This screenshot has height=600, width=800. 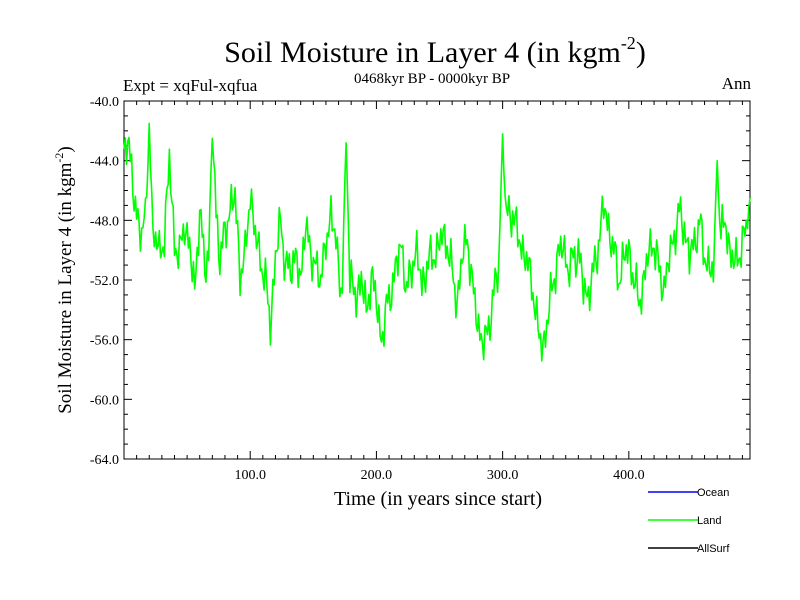 I want to click on y-tick-label: -64.0, so click(x=104, y=460).